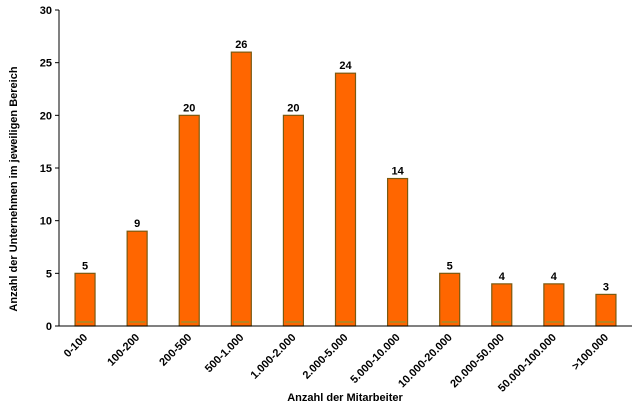 This screenshot has height=412, width=638. What do you see at coordinates (123, 350) in the screenshot?
I see `x-tick-label: 100-200` at bounding box center [123, 350].